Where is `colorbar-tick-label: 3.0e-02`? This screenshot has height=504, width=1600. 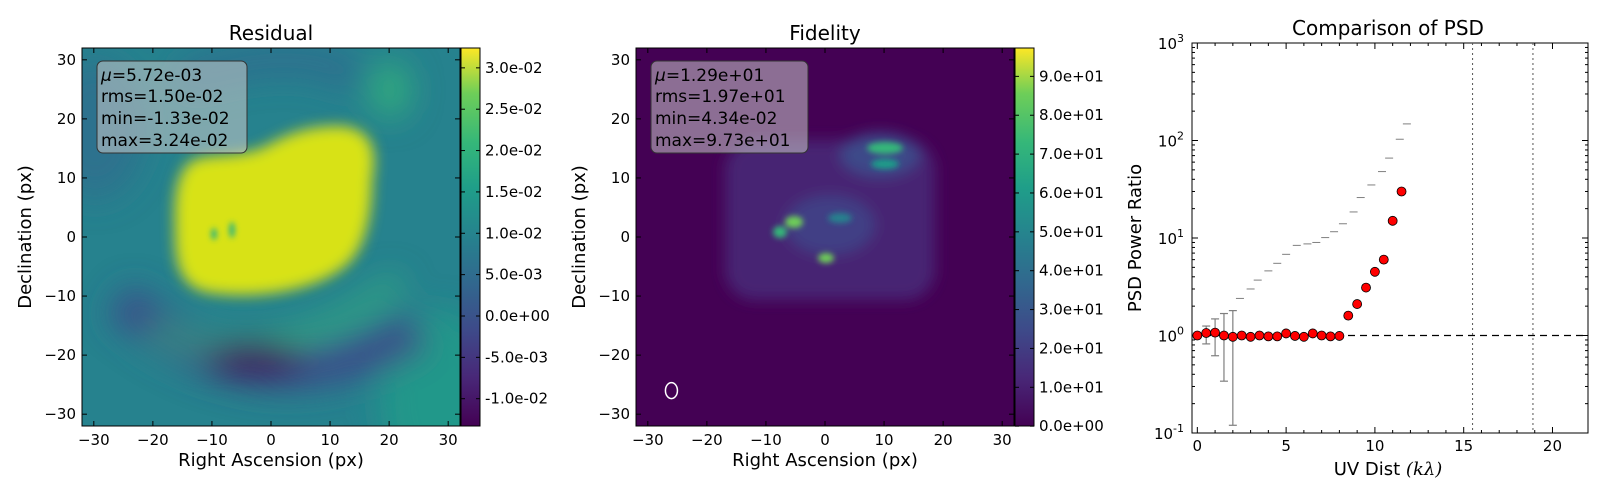 colorbar-tick-label: 3.0e-02 is located at coordinates (514, 68).